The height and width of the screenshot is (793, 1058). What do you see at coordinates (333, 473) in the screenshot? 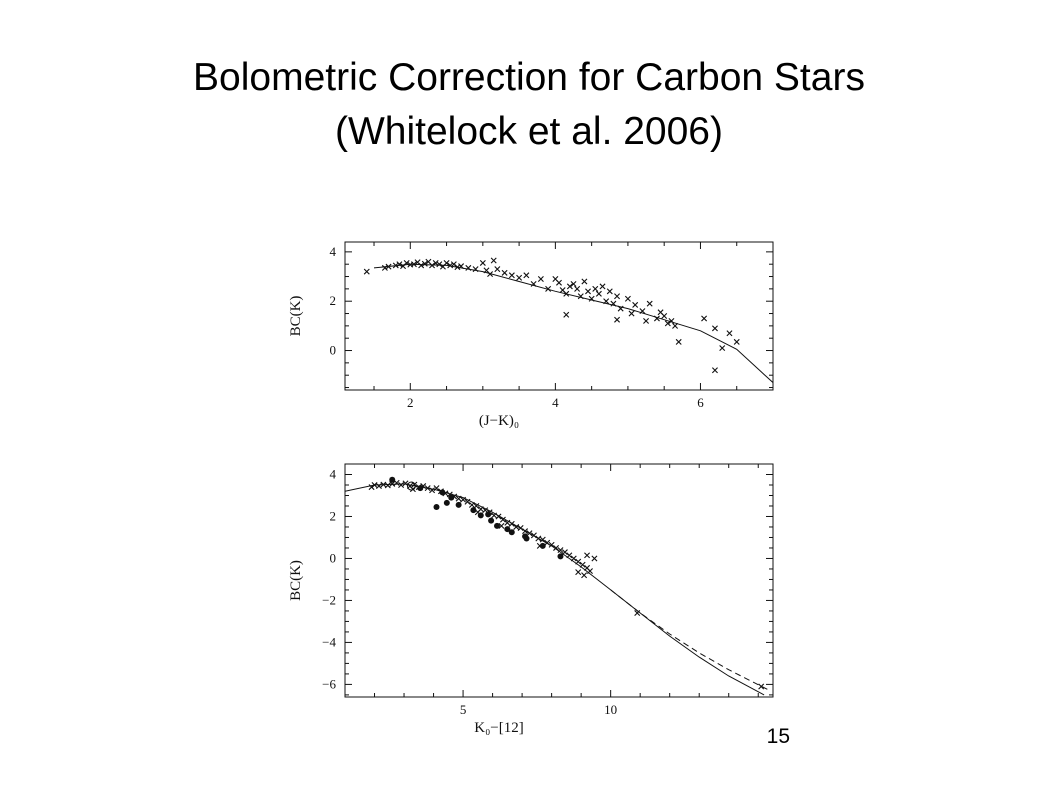
I see `bottom-y-tick-label: 4` at bounding box center [333, 473].